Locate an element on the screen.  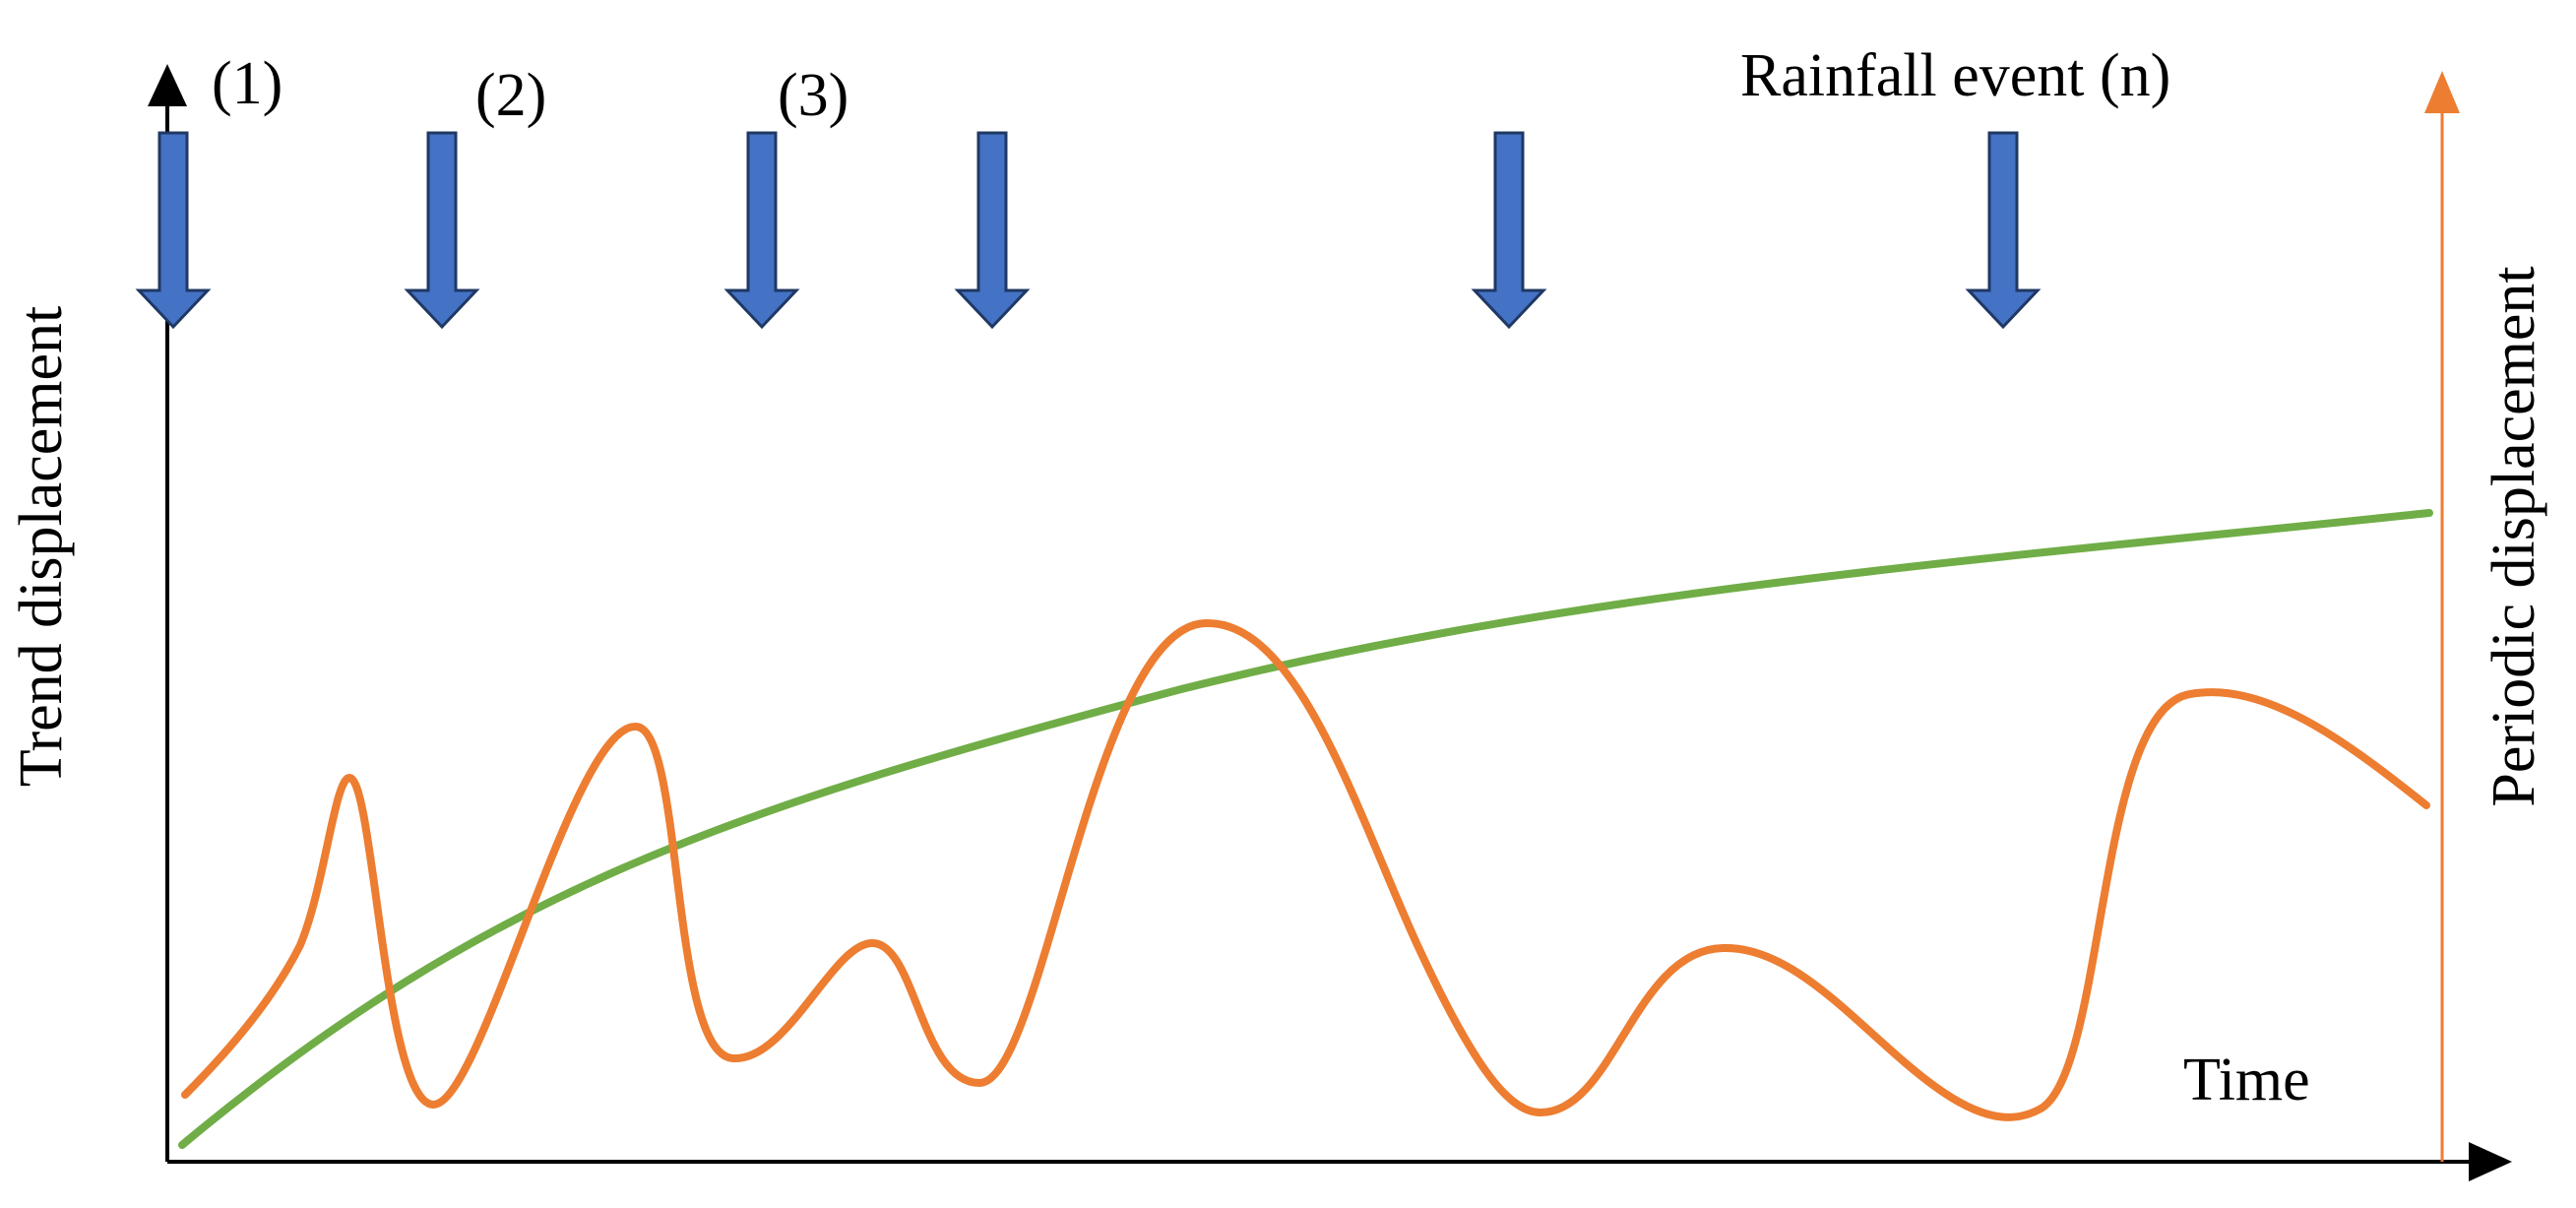
left-axis-arrowhead is located at coordinates (167, 85).